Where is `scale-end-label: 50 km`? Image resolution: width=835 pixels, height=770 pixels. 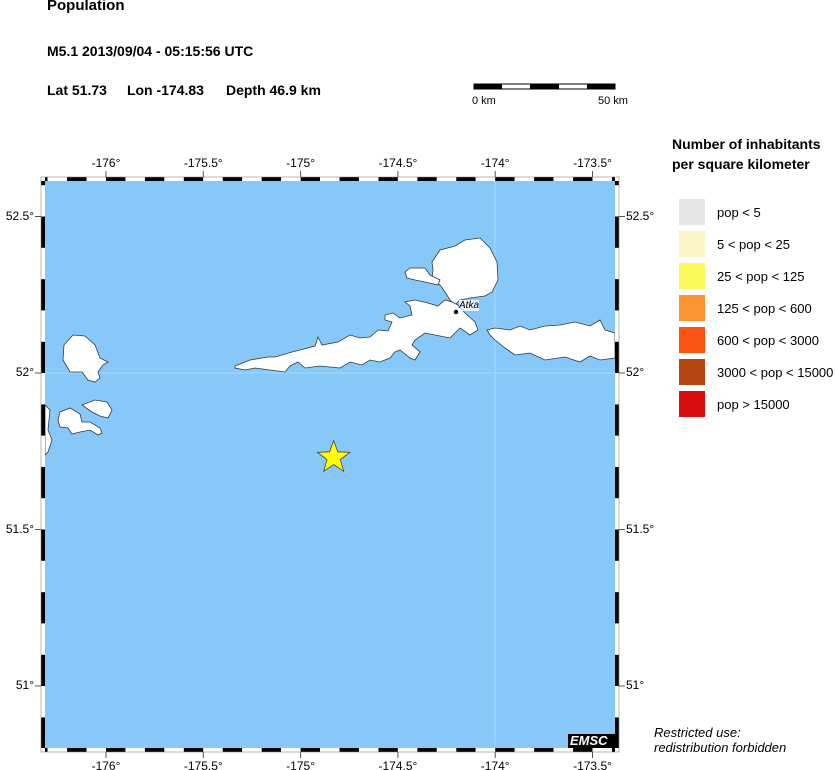 scale-end-label: 50 km is located at coordinates (613, 101).